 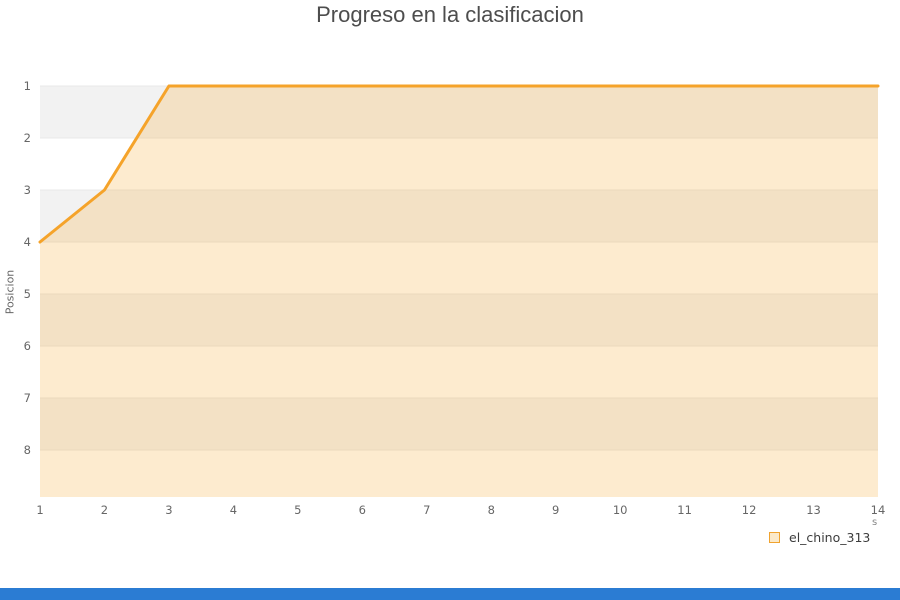 What do you see at coordinates (450, 594) in the screenshot?
I see `bottom-bar` at bounding box center [450, 594].